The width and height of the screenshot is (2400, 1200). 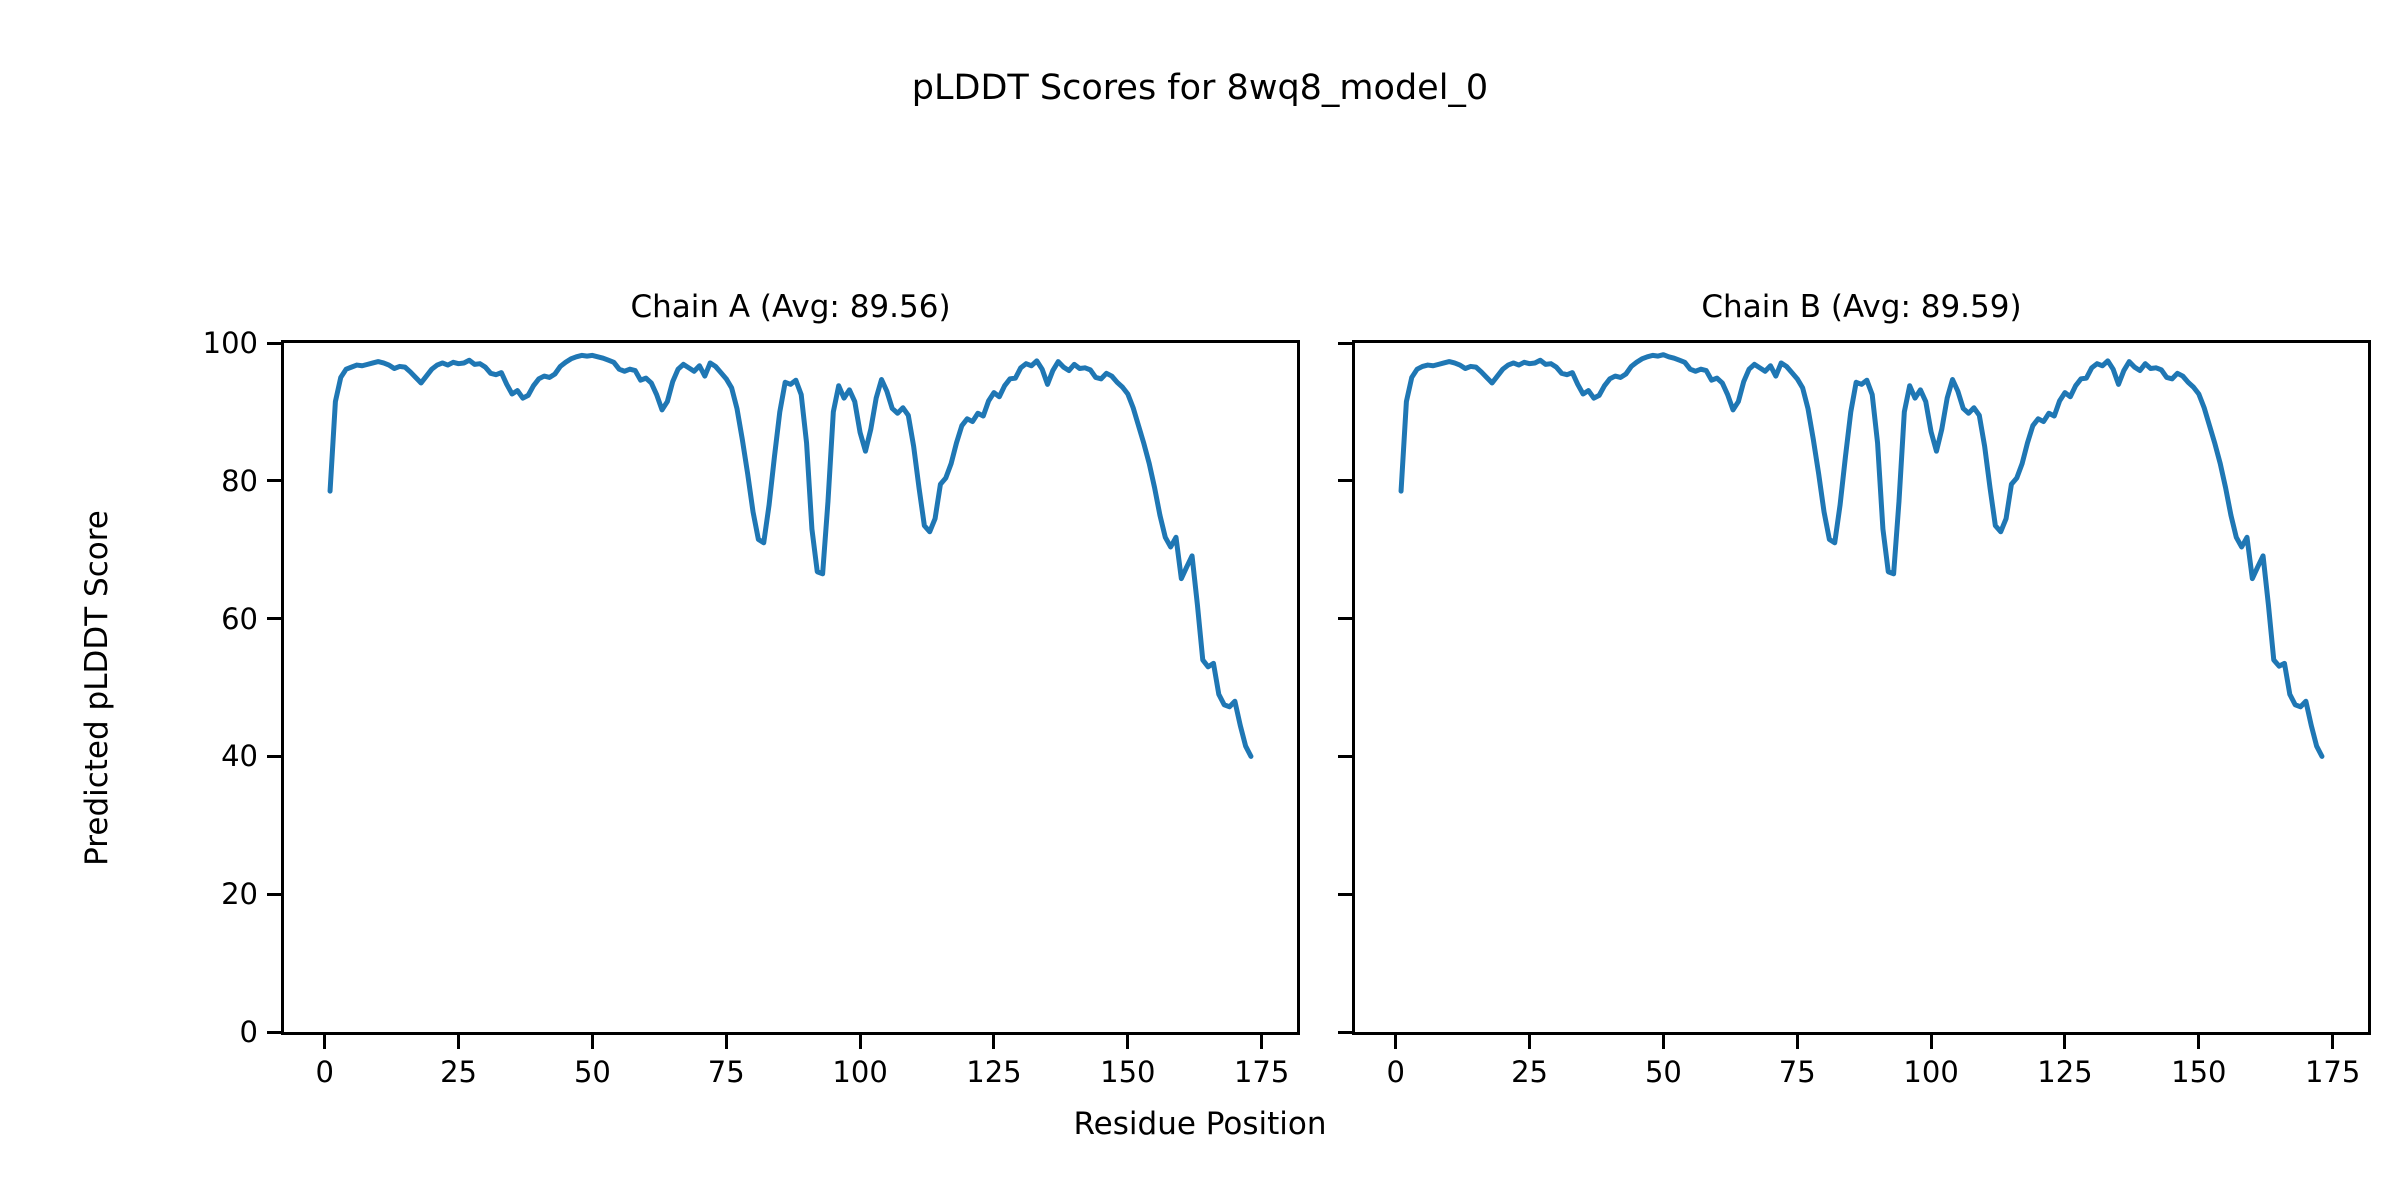 What do you see at coordinates (239, 756) in the screenshot?
I see `y-tick-label: 40` at bounding box center [239, 756].